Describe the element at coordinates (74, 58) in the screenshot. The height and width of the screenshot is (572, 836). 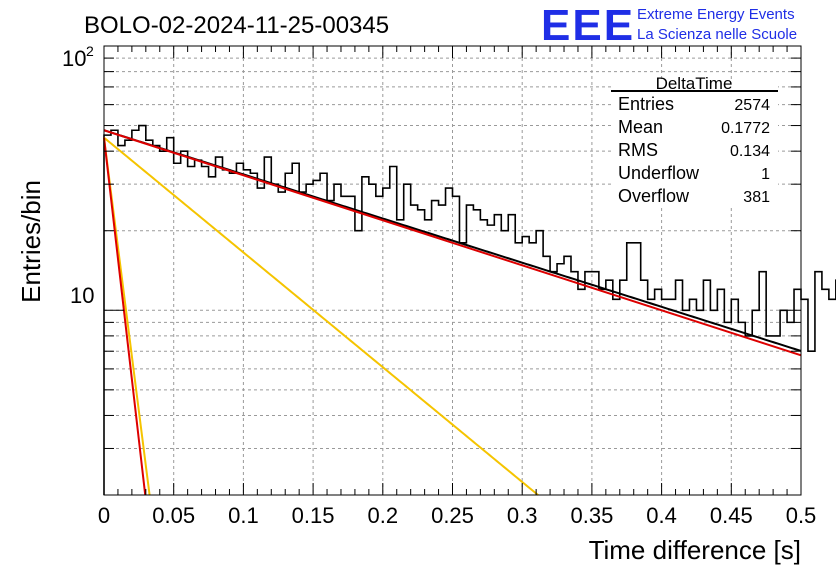
I see `svg-text: 10` at that location.